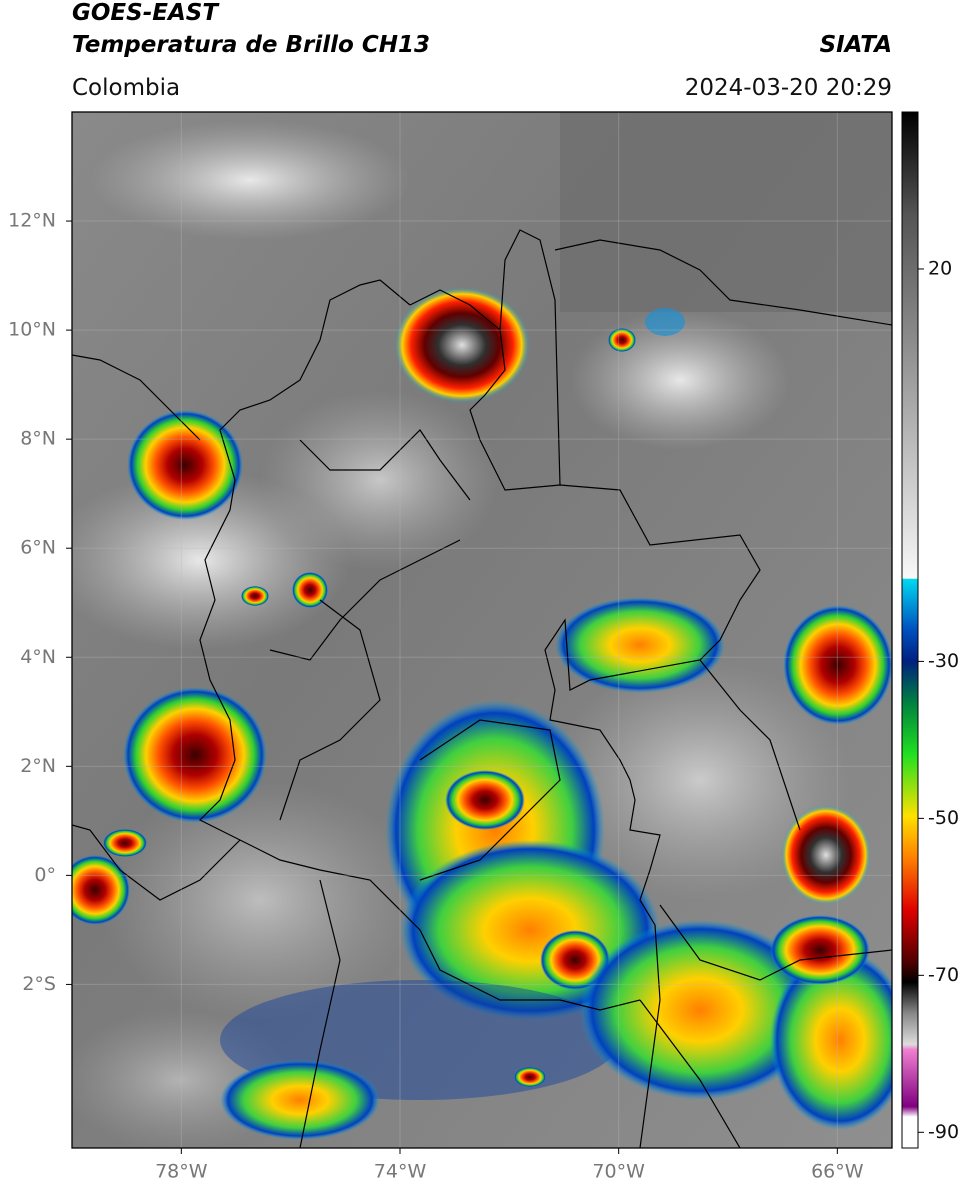  I want to click on colorbar-tick-label: -30, so click(943, 661).